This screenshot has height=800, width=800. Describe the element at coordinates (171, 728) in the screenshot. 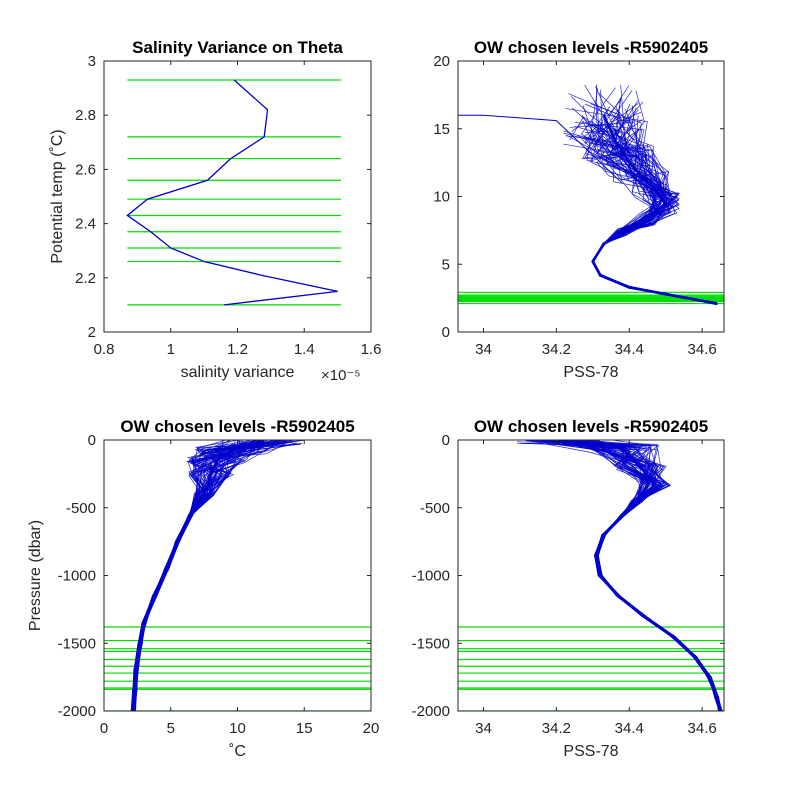

I see `x-tick-label: 5` at that location.